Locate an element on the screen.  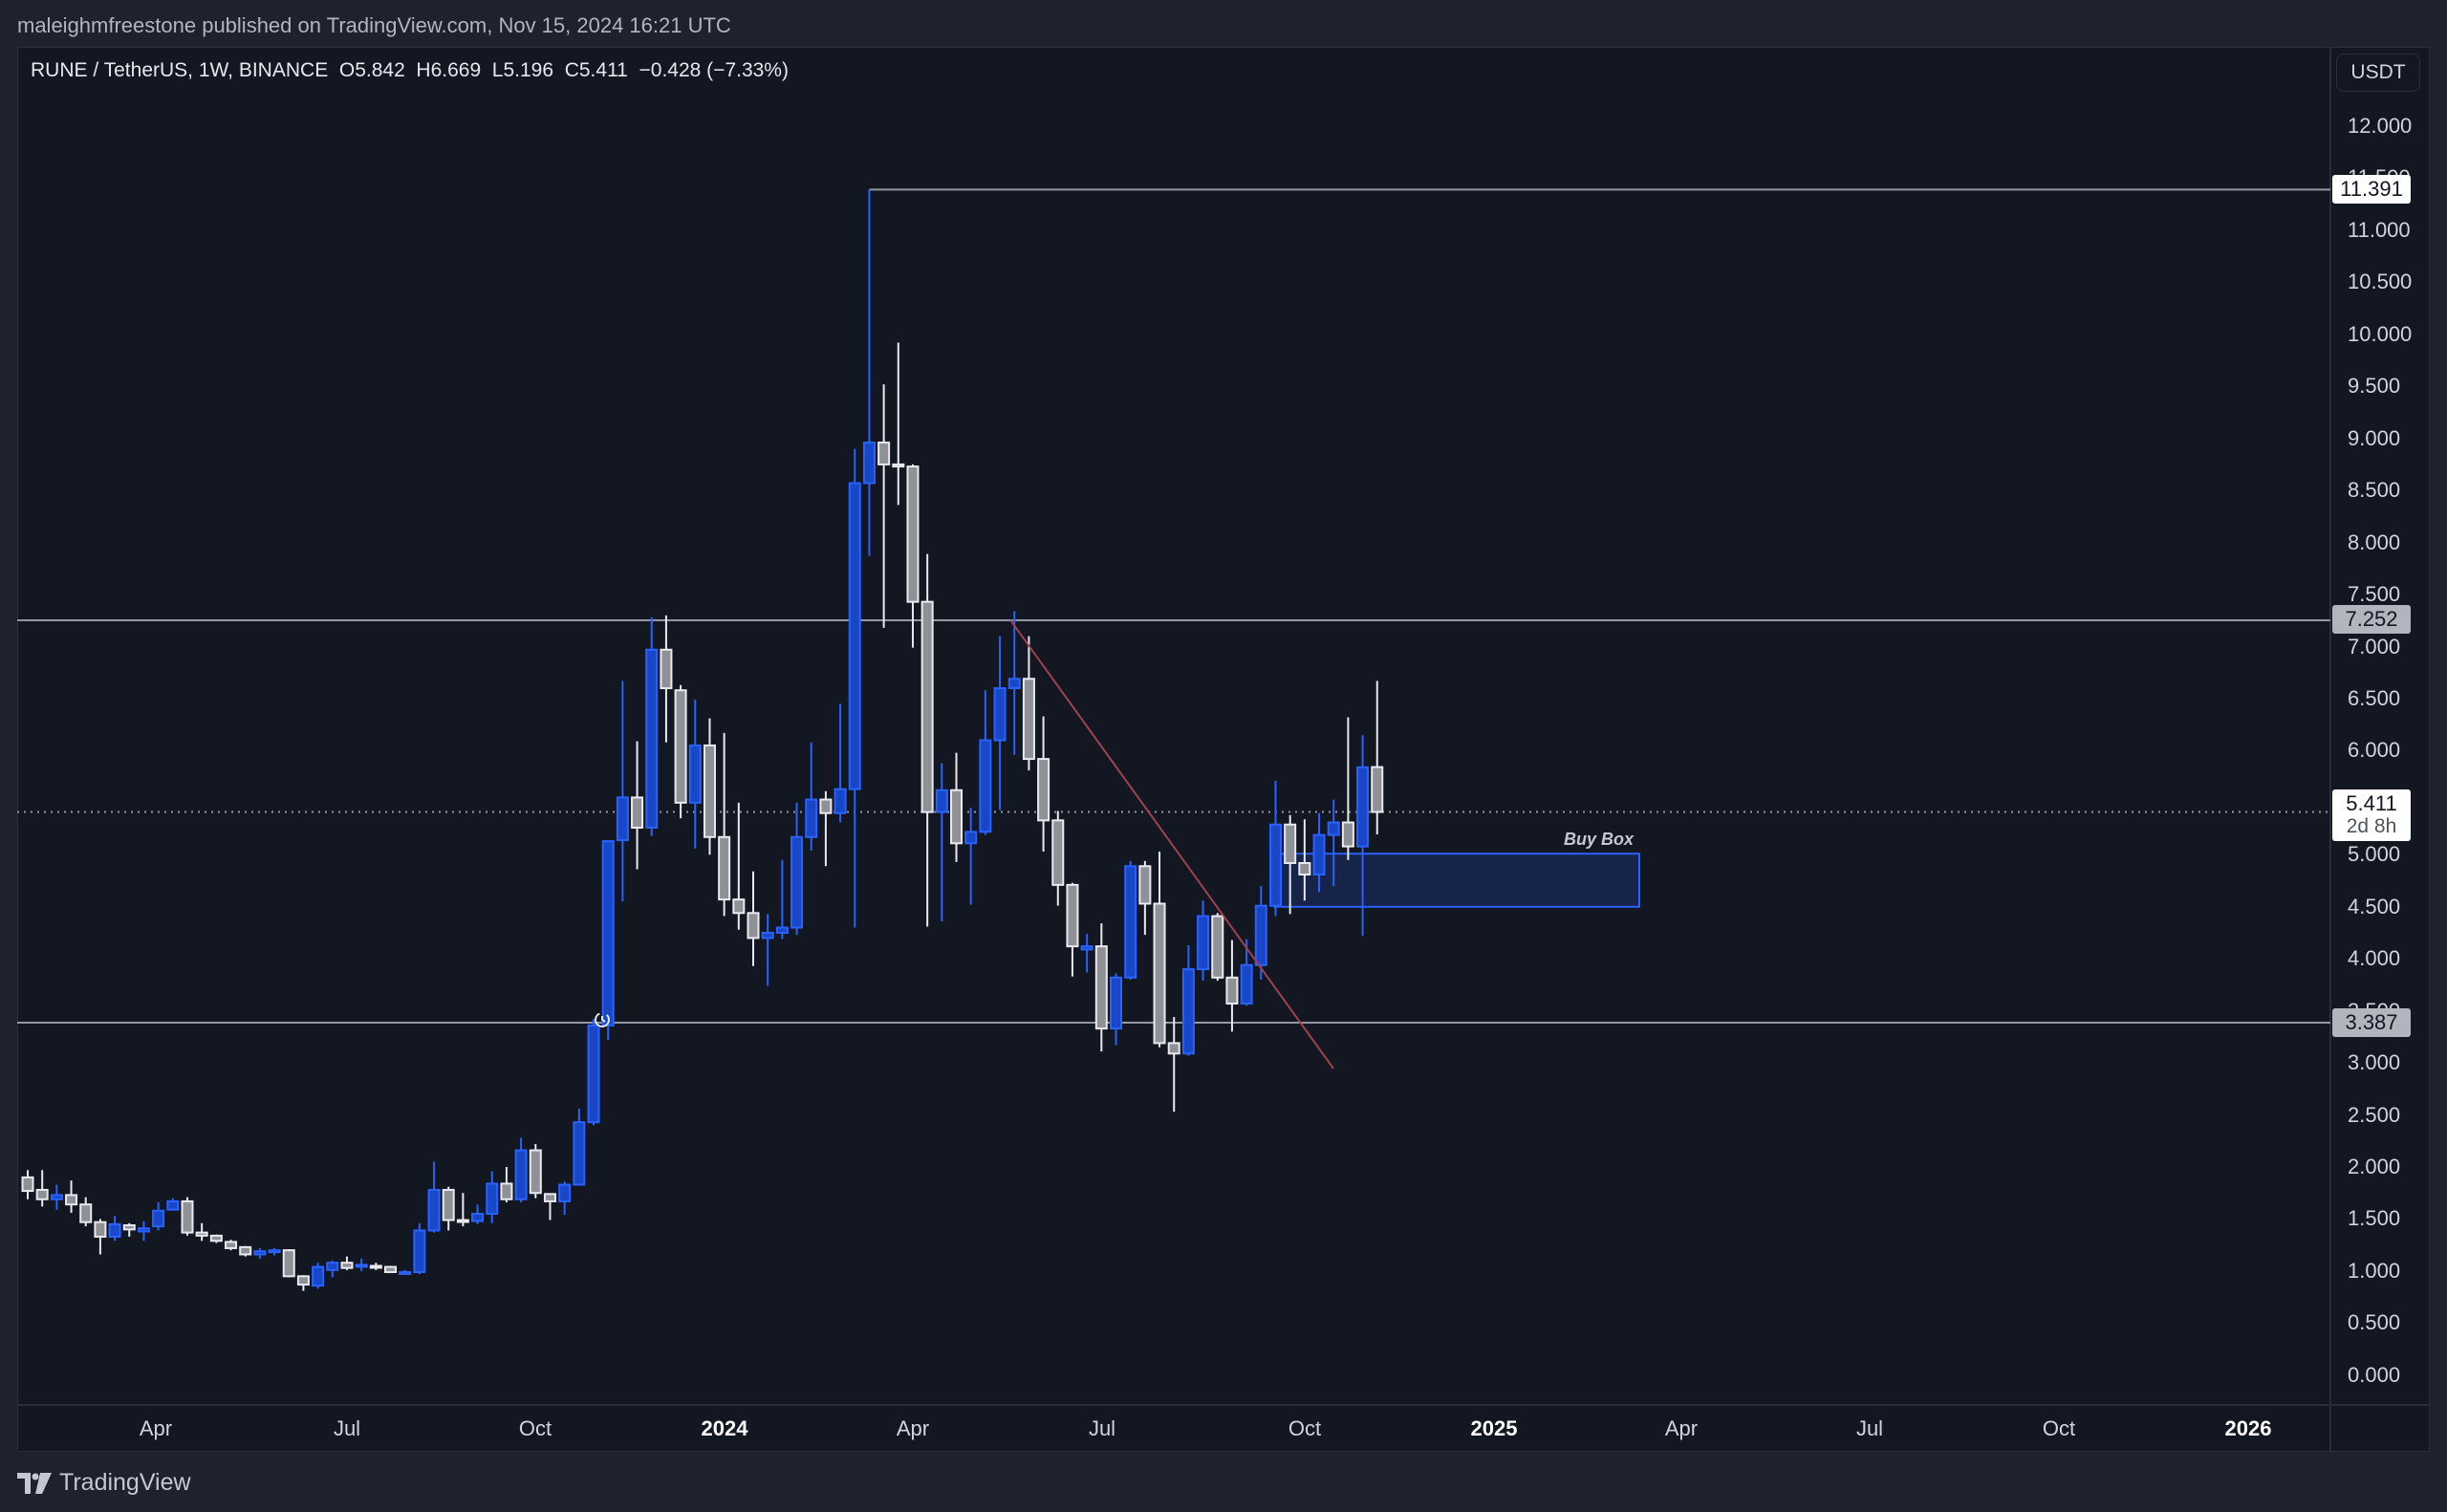
tradingview-logo: TradingView is located at coordinates (104, 1483).